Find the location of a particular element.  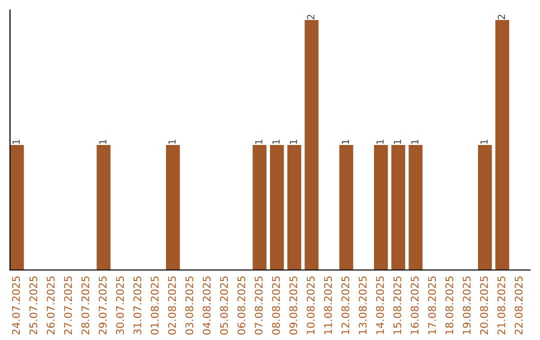

x-tick-label: 09.08.2025 is located at coordinates (293, 305).